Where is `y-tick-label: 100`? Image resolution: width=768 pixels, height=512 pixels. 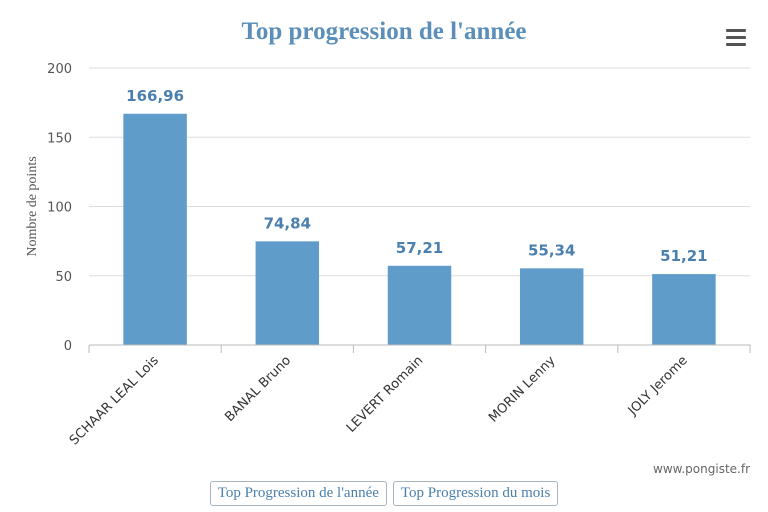 y-tick-label: 100 is located at coordinates (59, 208).